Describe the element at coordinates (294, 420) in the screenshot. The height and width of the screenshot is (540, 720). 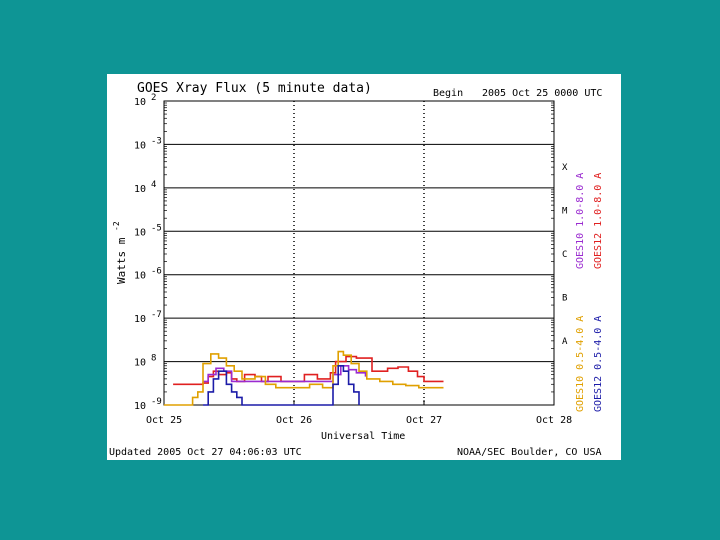
I see `x-tick-label-1: Oct 26` at that location.